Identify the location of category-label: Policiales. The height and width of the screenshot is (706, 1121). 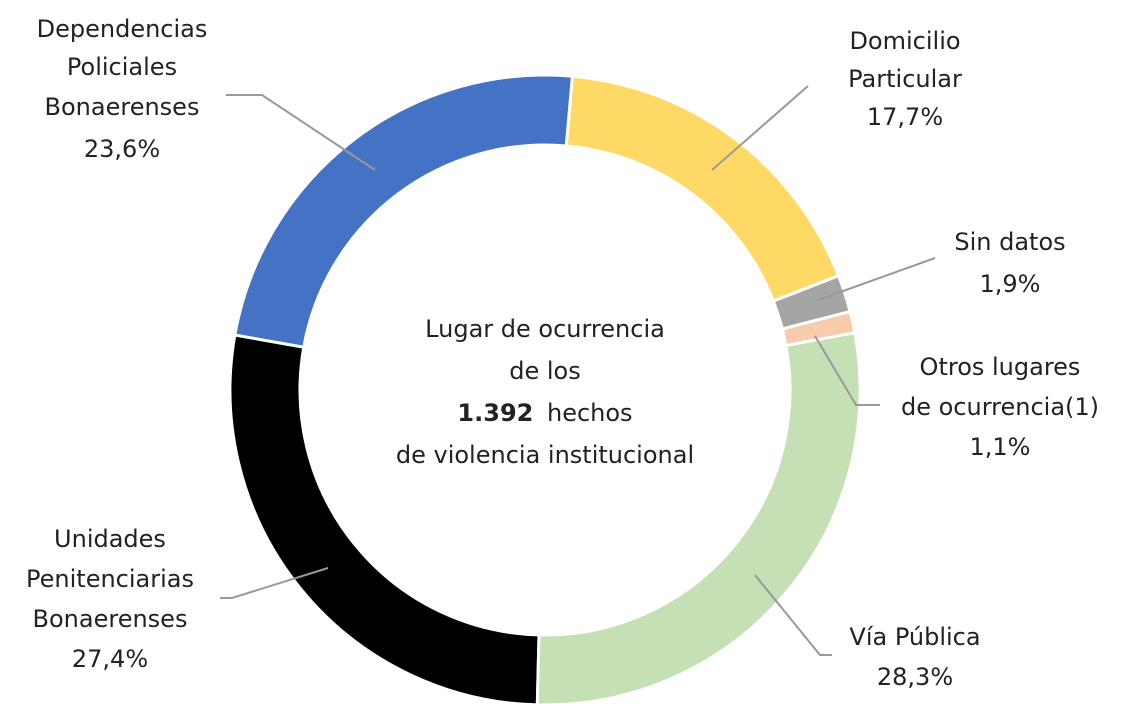
(122, 67).